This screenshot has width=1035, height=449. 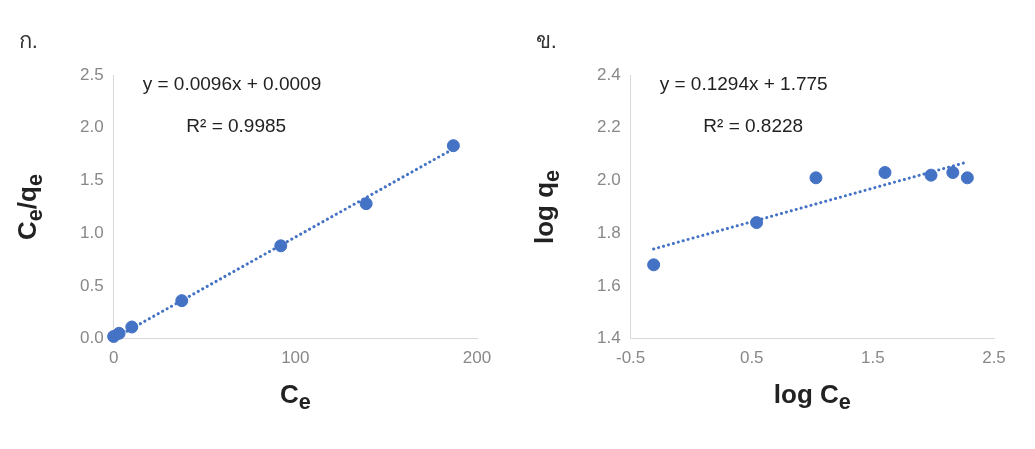 What do you see at coordinates (994, 358) in the screenshot?
I see `x-tick-label: 2.5` at bounding box center [994, 358].